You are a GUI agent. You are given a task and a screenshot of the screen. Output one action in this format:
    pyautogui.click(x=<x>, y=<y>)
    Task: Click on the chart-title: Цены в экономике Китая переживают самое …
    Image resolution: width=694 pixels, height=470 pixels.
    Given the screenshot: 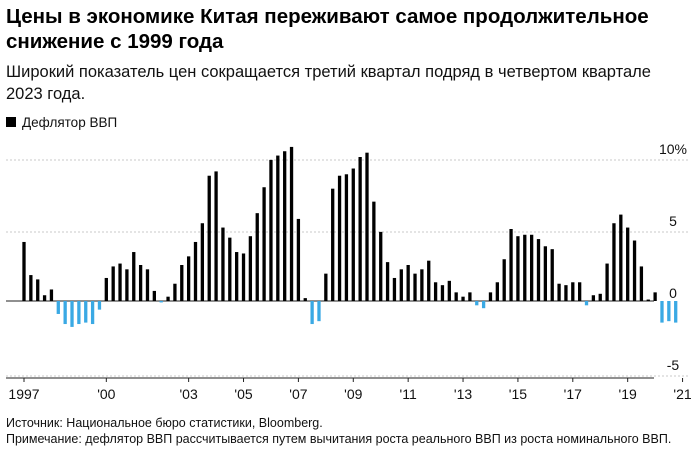 What is the action you would take?
    pyautogui.click(x=327, y=29)
    